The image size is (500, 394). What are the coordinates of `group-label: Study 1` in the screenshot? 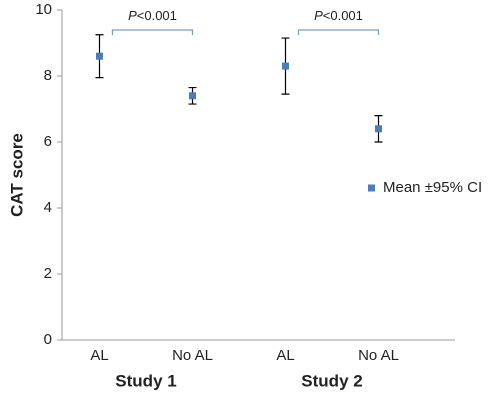 It's located at (145, 380).